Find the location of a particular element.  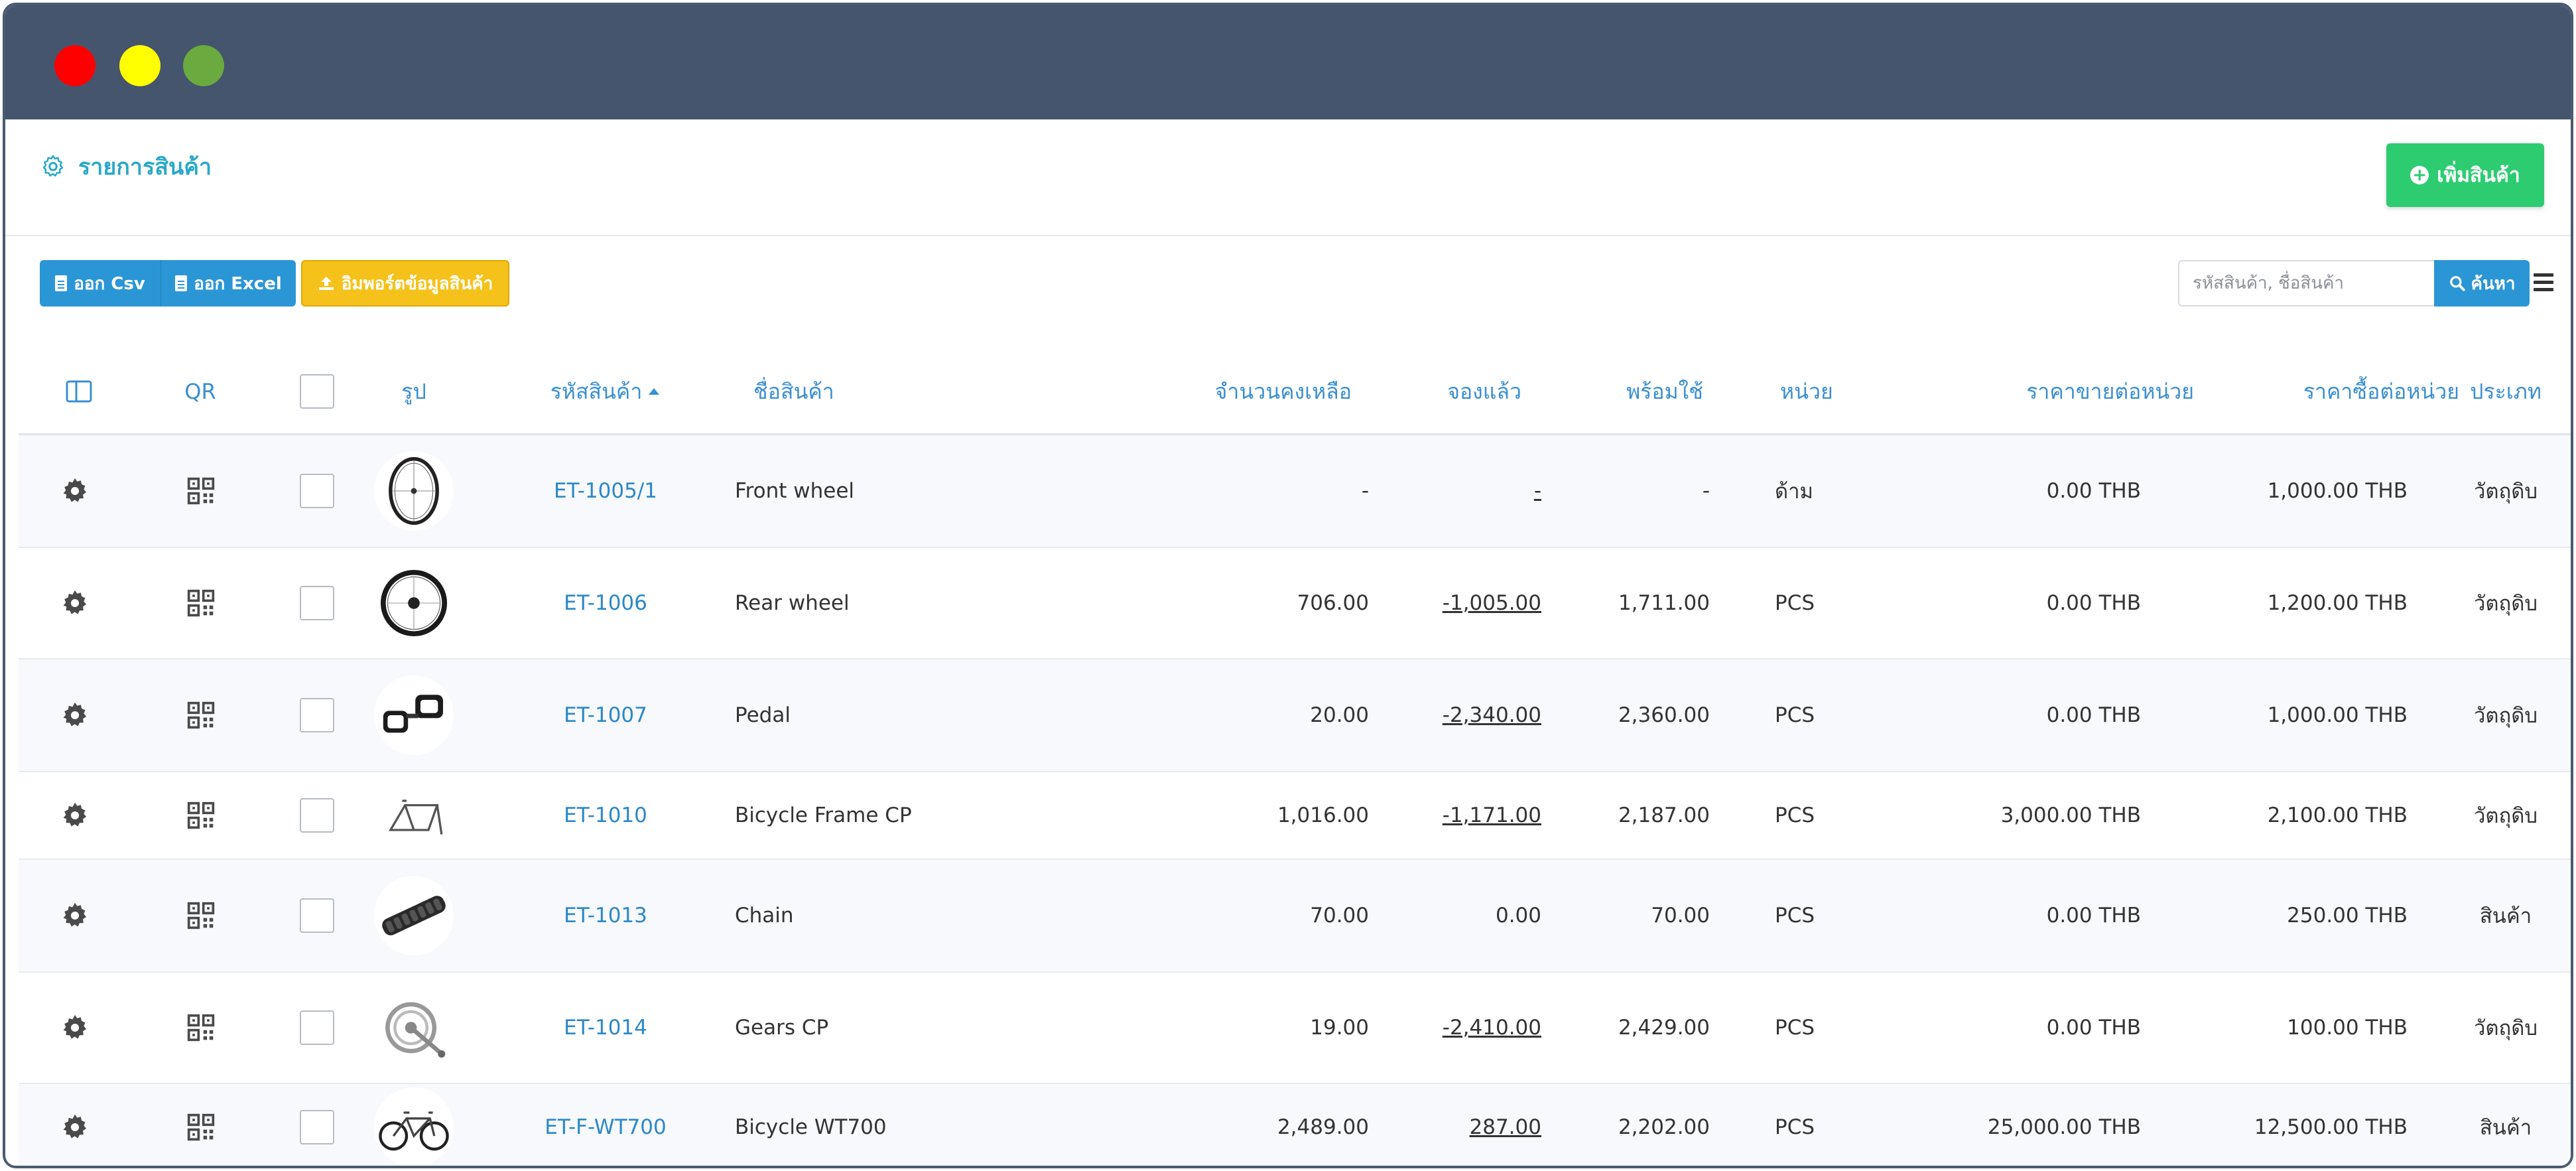

available-value: 2,202.00 is located at coordinates (1664, 1127).